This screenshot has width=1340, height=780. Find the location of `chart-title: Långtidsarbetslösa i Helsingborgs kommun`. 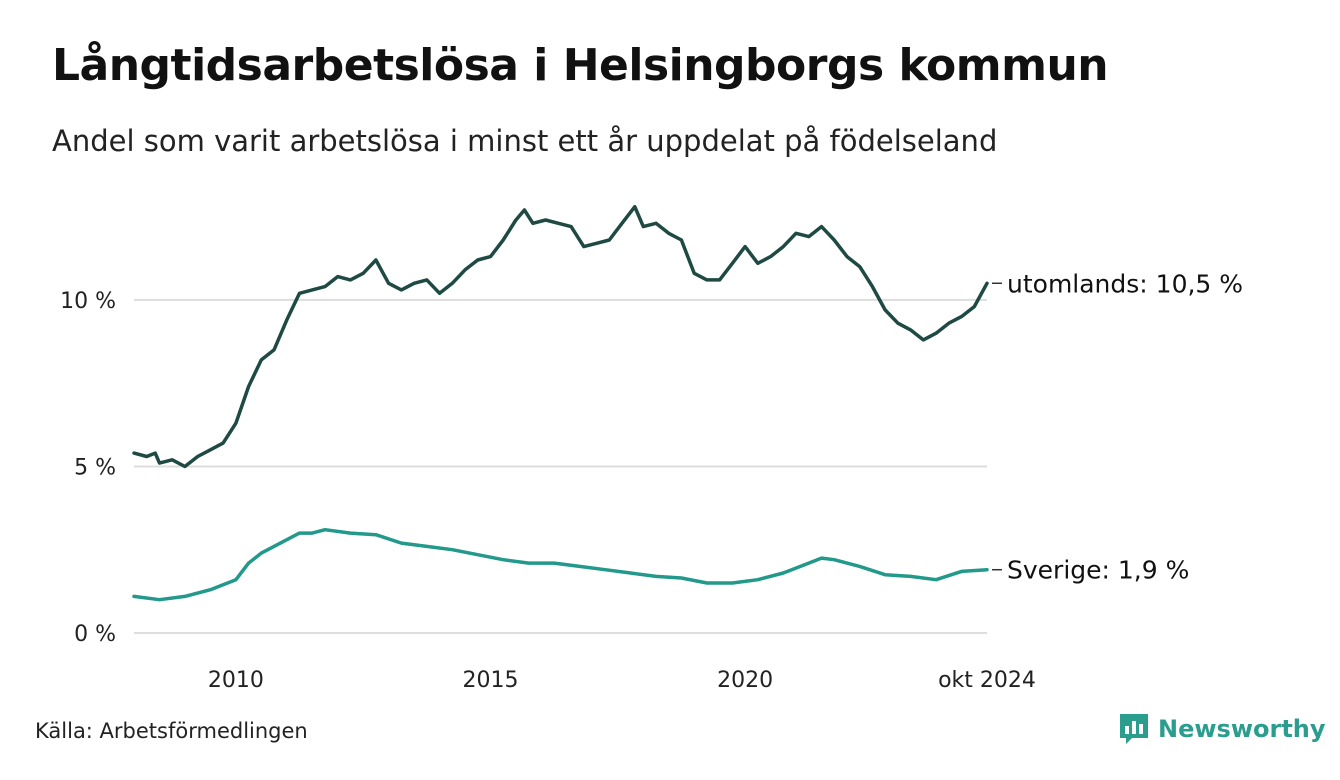

chart-title: Långtidsarbetslösa i Helsingborgs kommun is located at coordinates (580, 65).